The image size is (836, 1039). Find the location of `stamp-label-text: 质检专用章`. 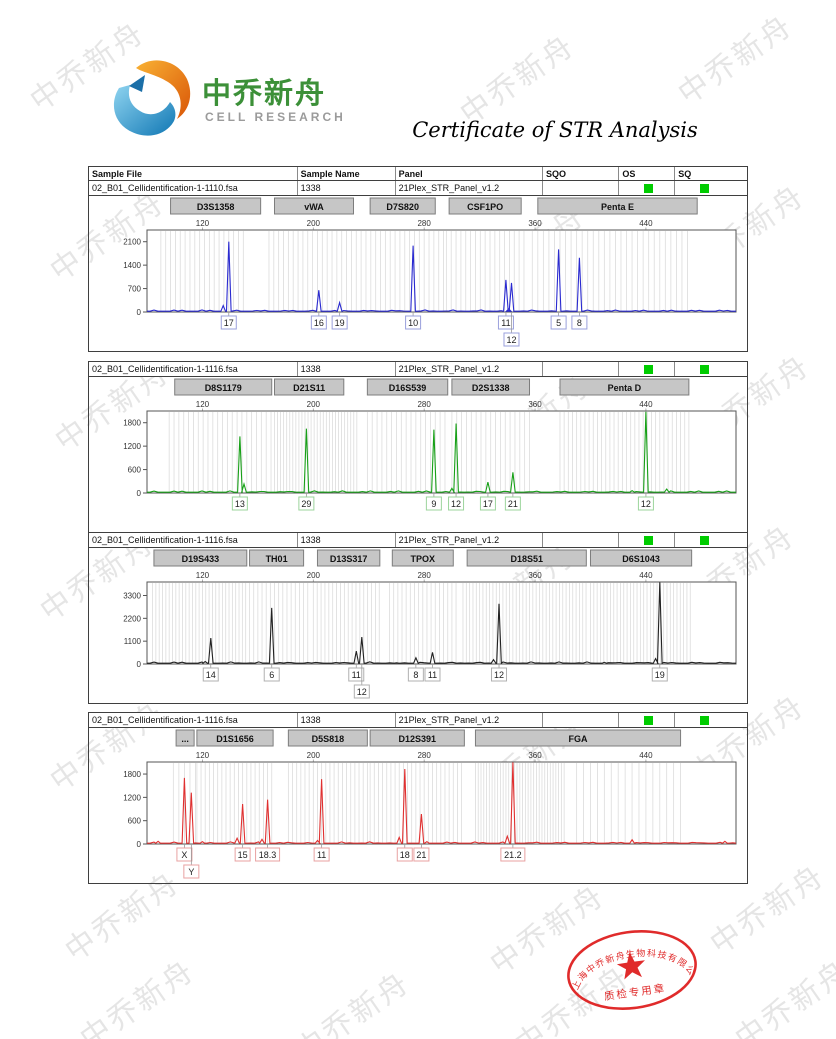

stamp-label-text: 质检专用章 is located at coordinates (635, 992).